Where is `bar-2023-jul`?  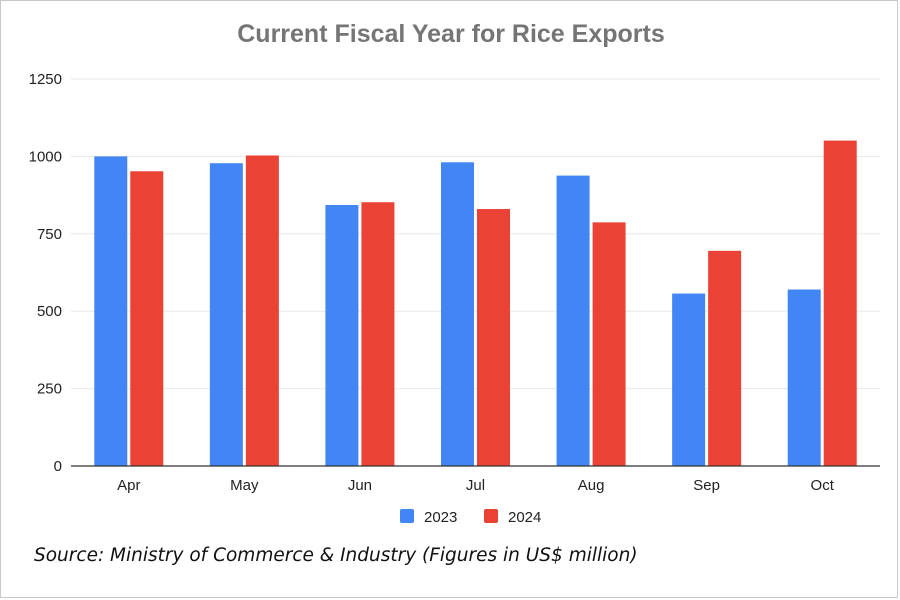
bar-2023-jul is located at coordinates (457, 314).